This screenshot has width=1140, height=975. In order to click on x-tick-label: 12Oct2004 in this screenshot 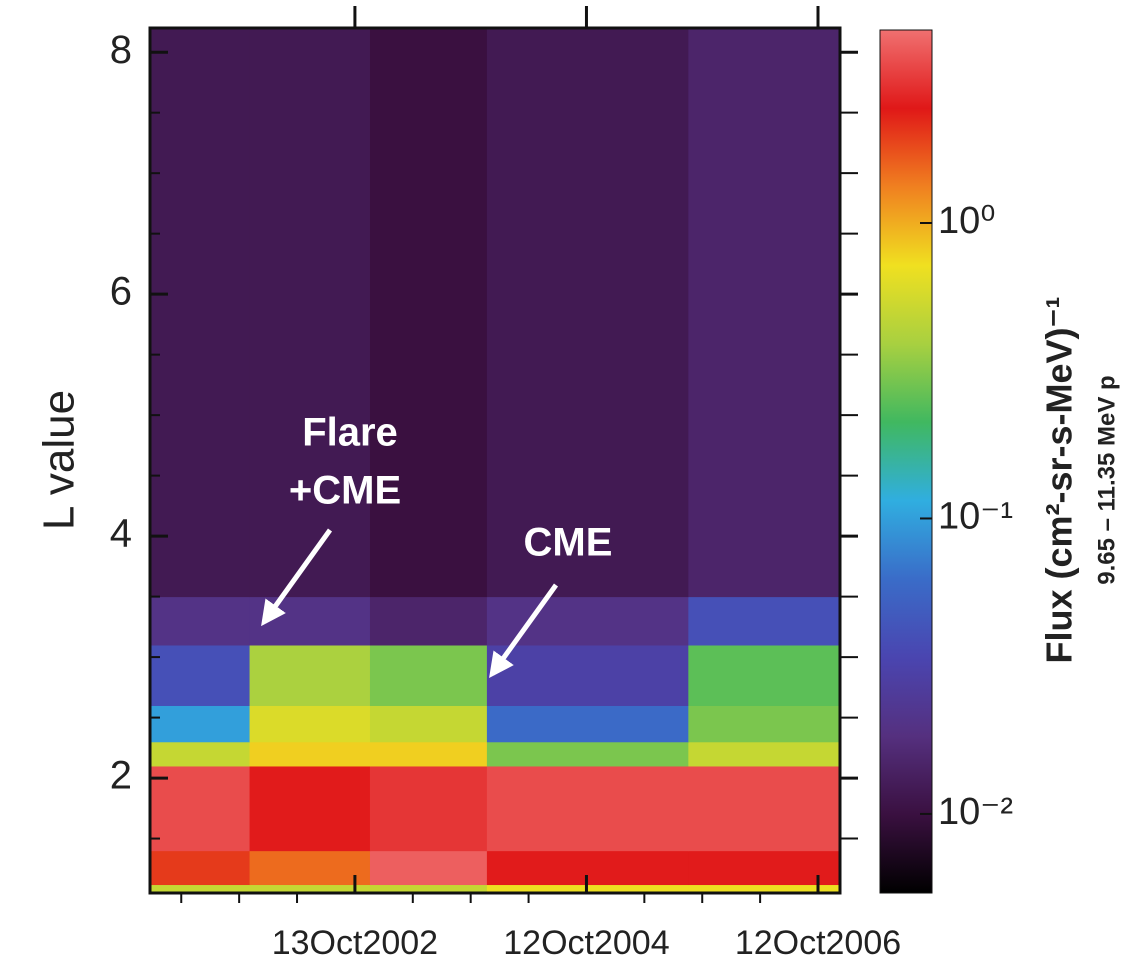, I will do `click(586, 943)`.